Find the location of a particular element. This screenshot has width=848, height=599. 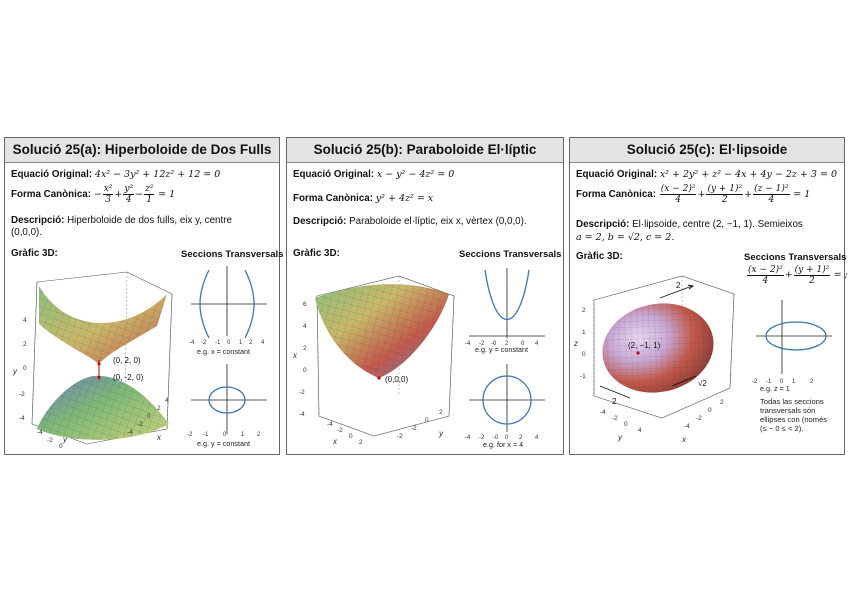

section-equation: (x − 2)² 4 + (y + 1)² 2 = ; is located at coordinates (797, 275).